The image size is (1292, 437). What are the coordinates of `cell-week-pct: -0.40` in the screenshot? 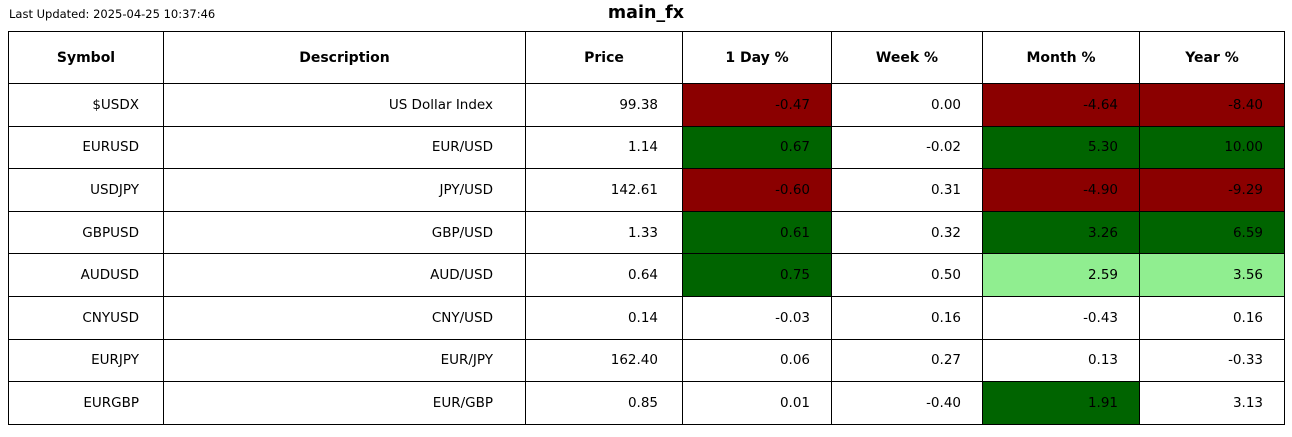 It's located at (907, 403).